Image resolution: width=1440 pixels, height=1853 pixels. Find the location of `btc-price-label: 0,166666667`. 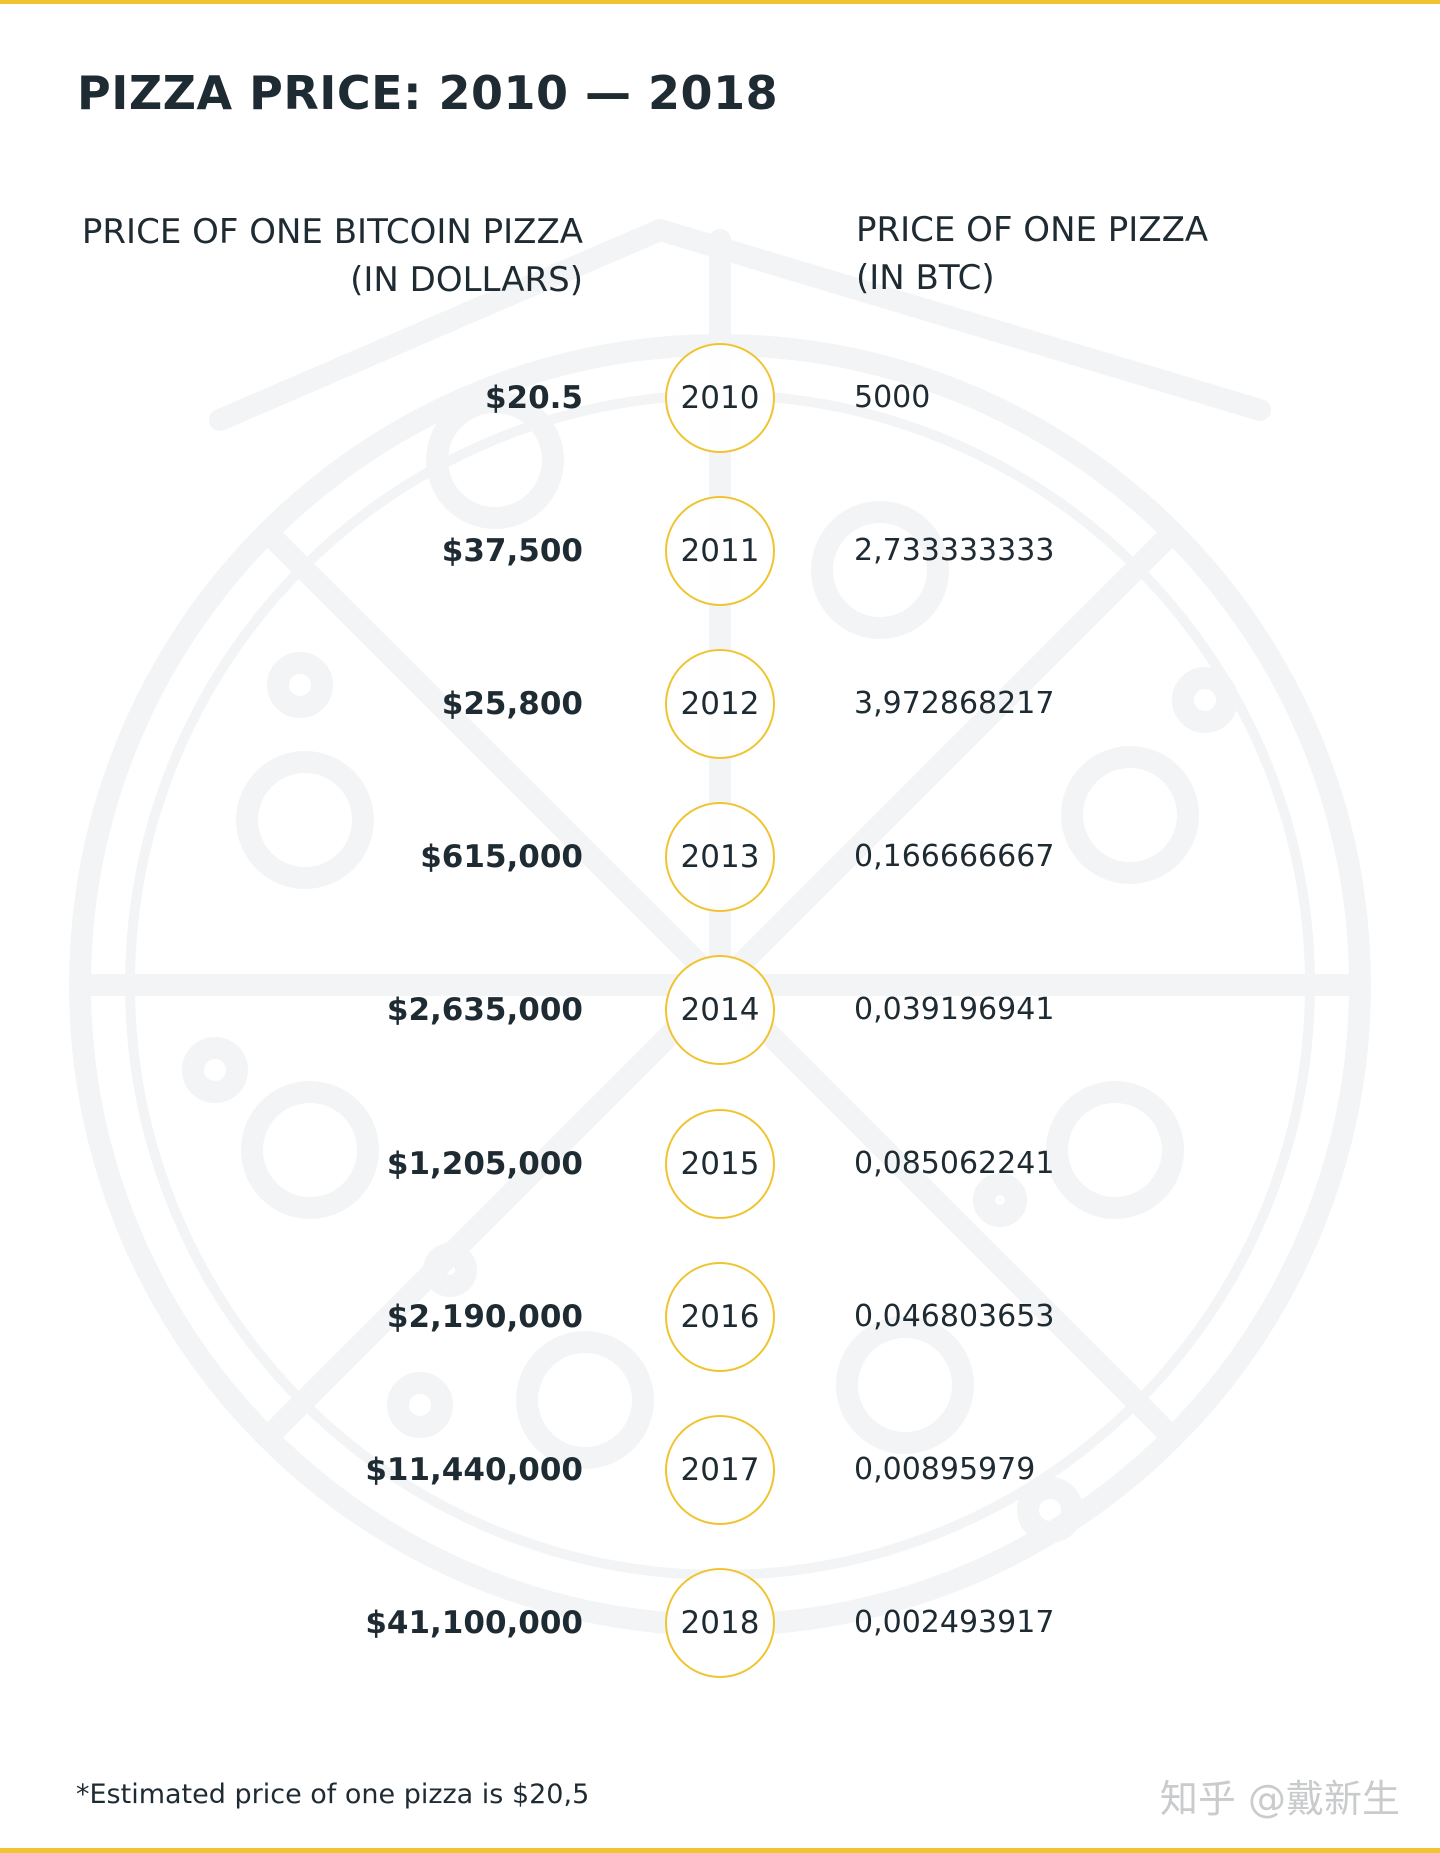

btc-price-label: 0,166666667 is located at coordinates (954, 857).